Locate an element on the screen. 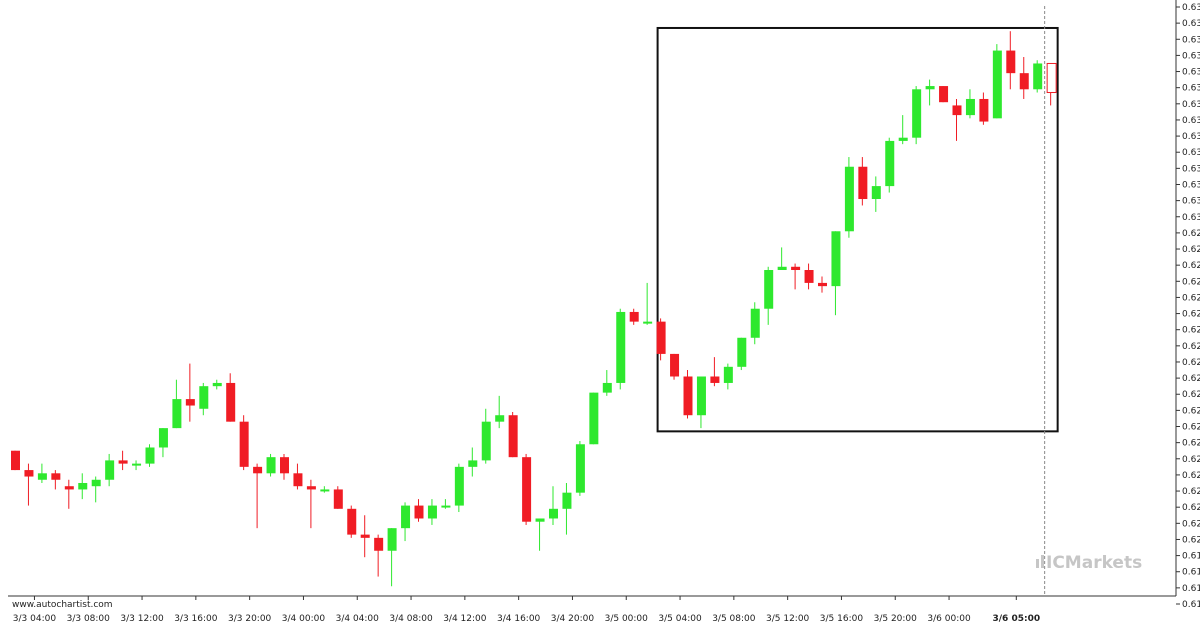 Image resolution: width=1200 pixels, height=630 pixels. y-tick-label: 0.6300 is located at coordinates (1191, 218).